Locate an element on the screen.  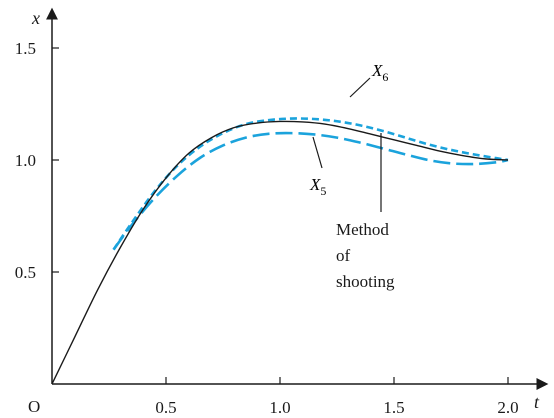
label-x5: X5 is located at coordinates (317, 186).